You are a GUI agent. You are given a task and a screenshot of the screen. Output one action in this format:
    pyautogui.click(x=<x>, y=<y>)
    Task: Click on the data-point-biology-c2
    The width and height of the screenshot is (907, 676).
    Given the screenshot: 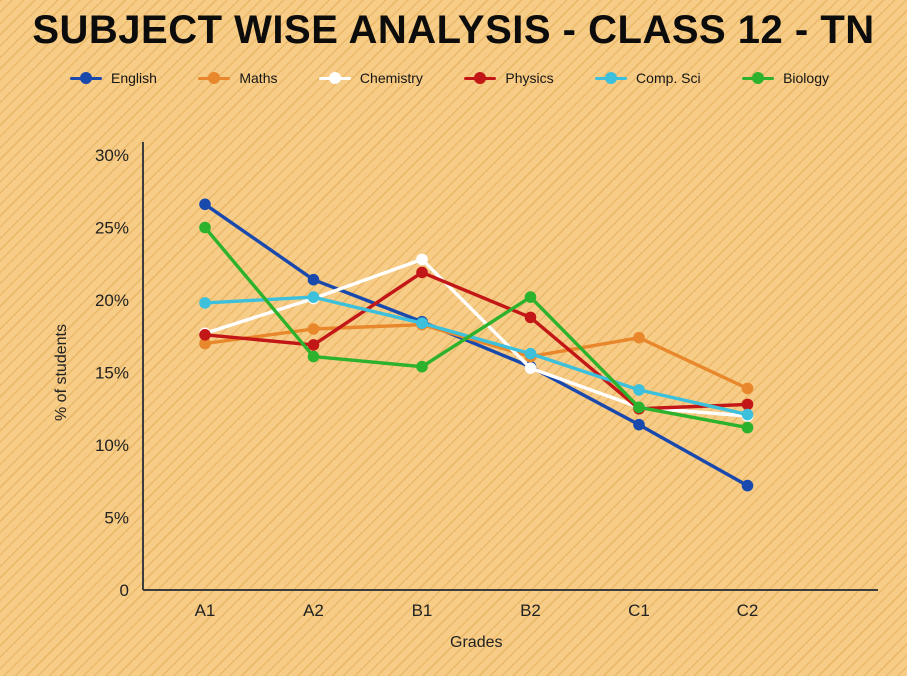 What is the action you would take?
    pyautogui.click(x=747, y=427)
    